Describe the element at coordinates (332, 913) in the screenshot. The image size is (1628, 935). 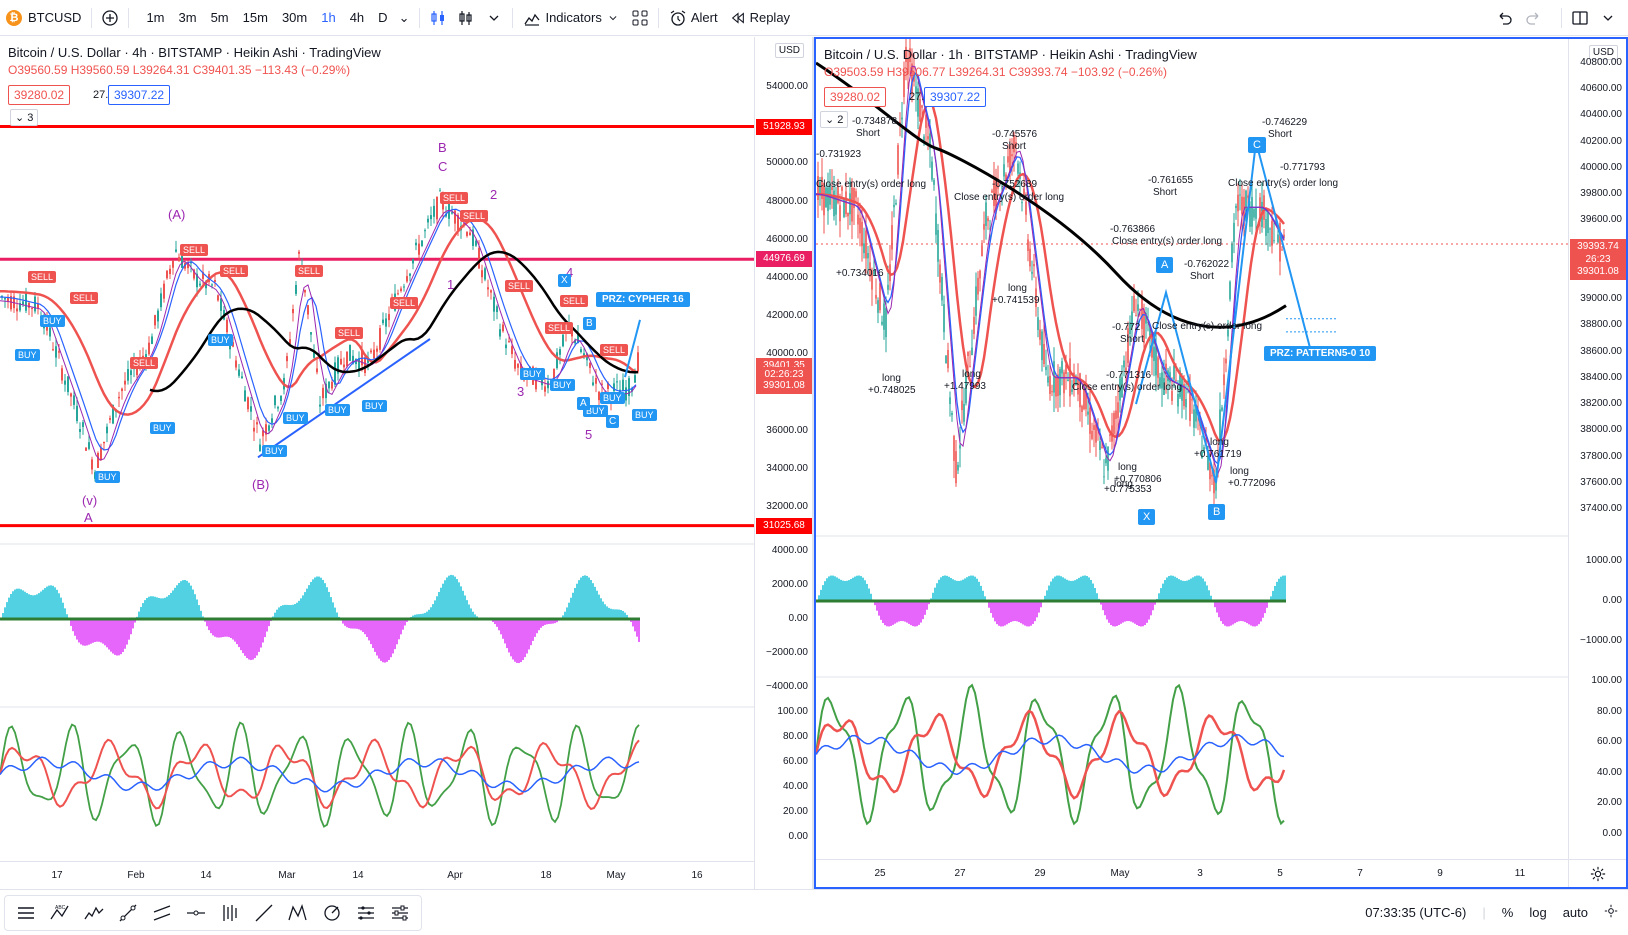
I see `prediction-tool` at that location.